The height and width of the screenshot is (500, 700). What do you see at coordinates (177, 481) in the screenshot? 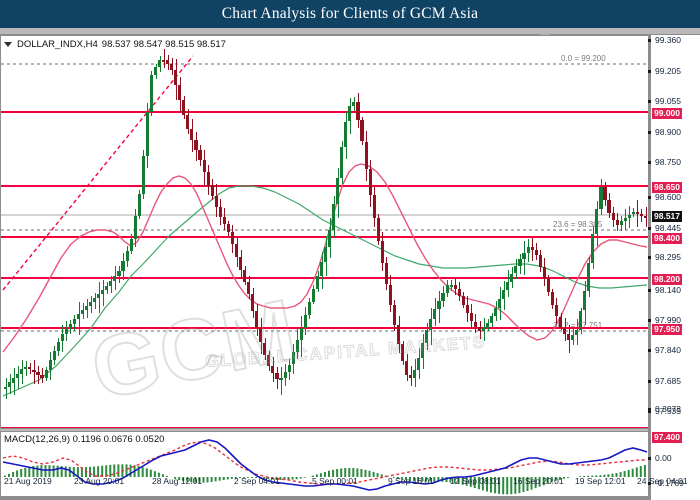
I see `time-tick: 28 Aug 12:01` at bounding box center [177, 481].